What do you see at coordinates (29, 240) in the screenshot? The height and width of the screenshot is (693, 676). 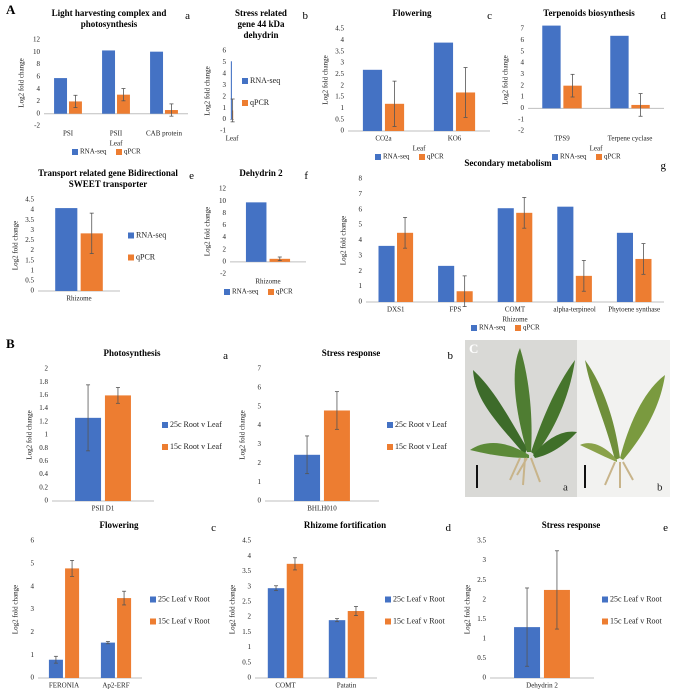 I see `y-tick-label: 2.5` at bounding box center [29, 240].